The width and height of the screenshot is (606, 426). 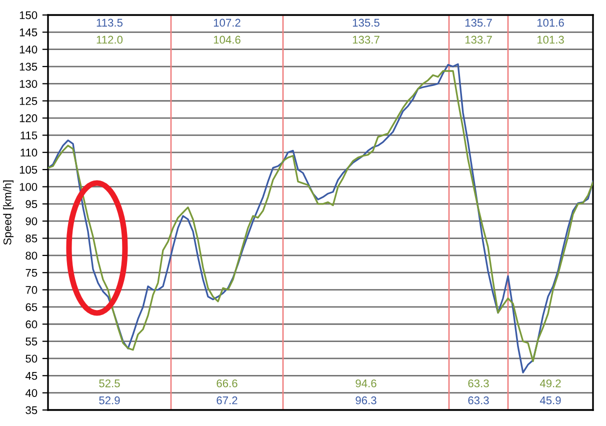 I want to click on y-tick-label: 145, so click(x=29, y=32).